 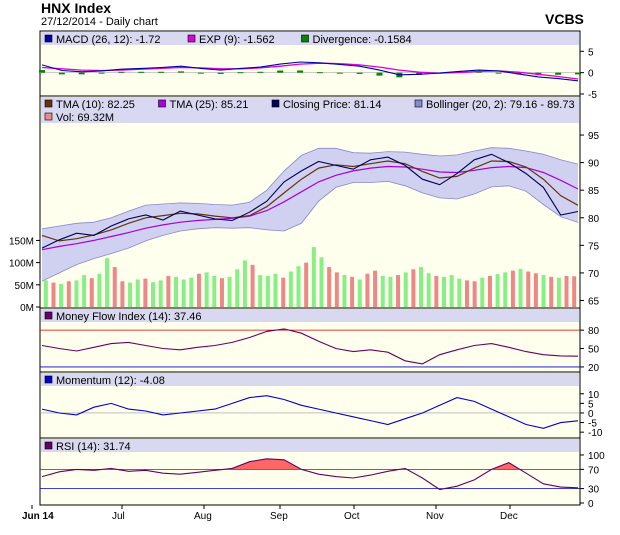 I want to click on exp-line, so click(x=310, y=71).